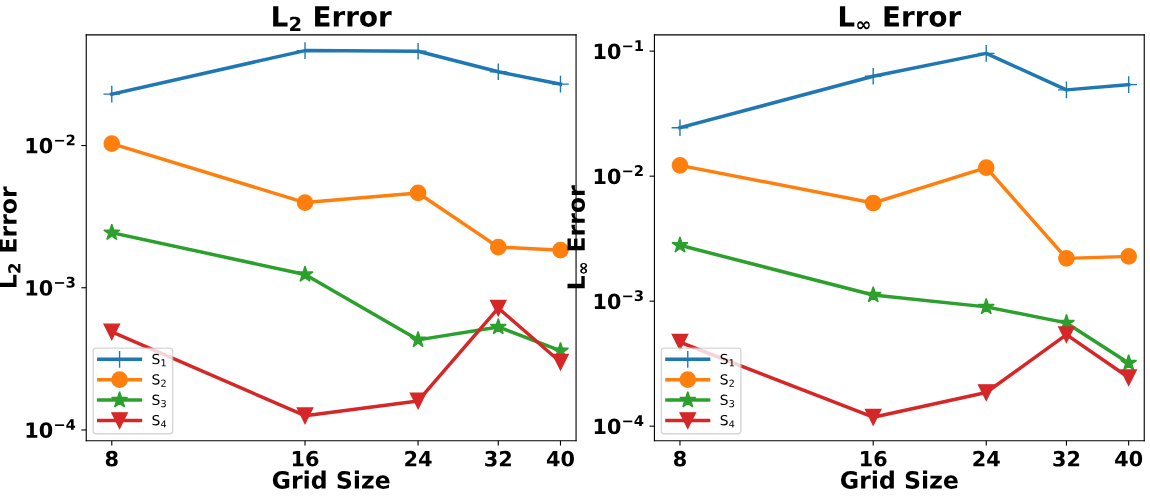  What do you see at coordinates (618, 50) in the screenshot?
I see `y-tick-label: 10$^{−1}$` at bounding box center [618, 50].